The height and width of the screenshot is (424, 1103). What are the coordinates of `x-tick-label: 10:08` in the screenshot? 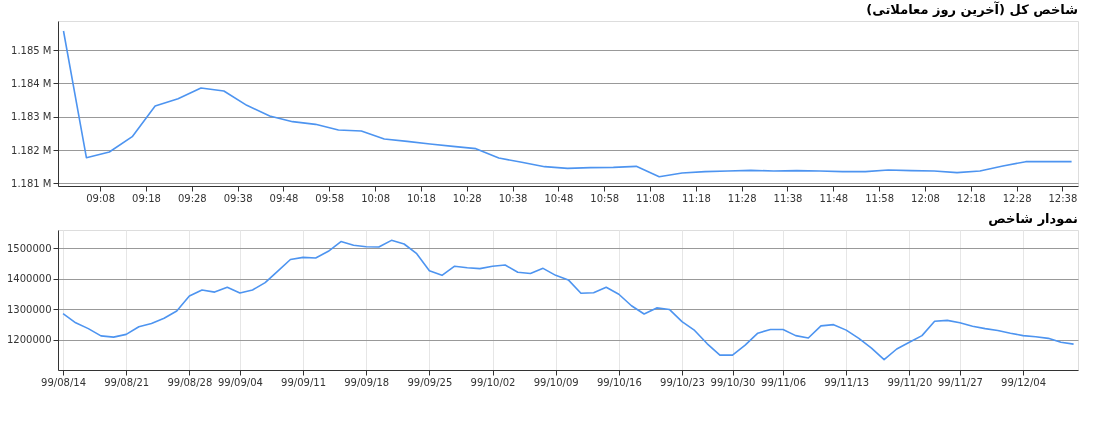 It's located at (375, 198).